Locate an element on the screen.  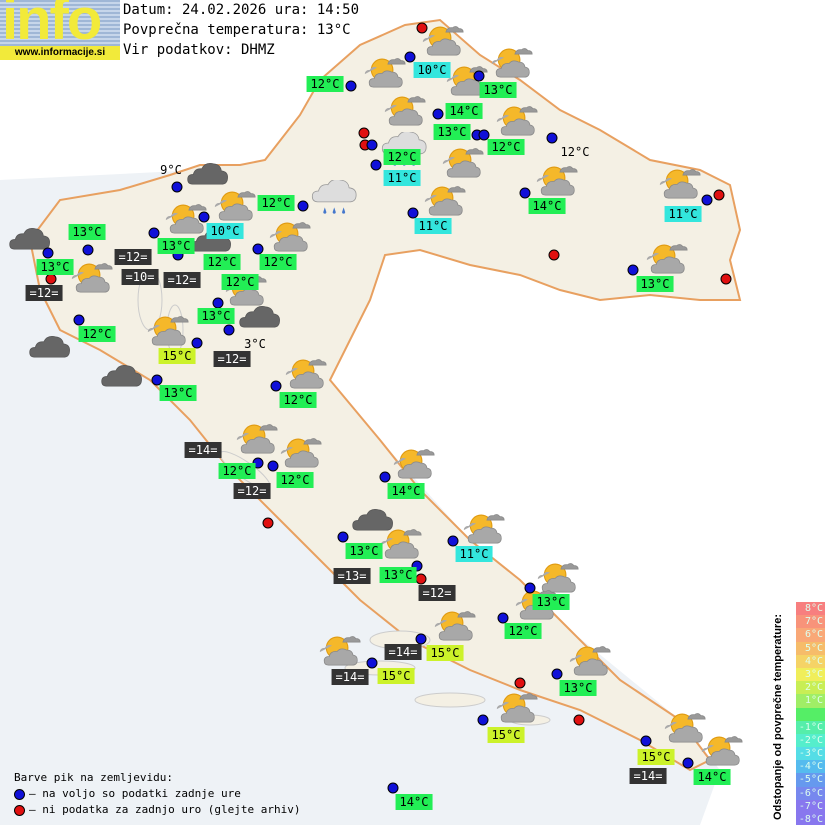
logo-url: www.informacije.si is located at coordinates (60, 53).